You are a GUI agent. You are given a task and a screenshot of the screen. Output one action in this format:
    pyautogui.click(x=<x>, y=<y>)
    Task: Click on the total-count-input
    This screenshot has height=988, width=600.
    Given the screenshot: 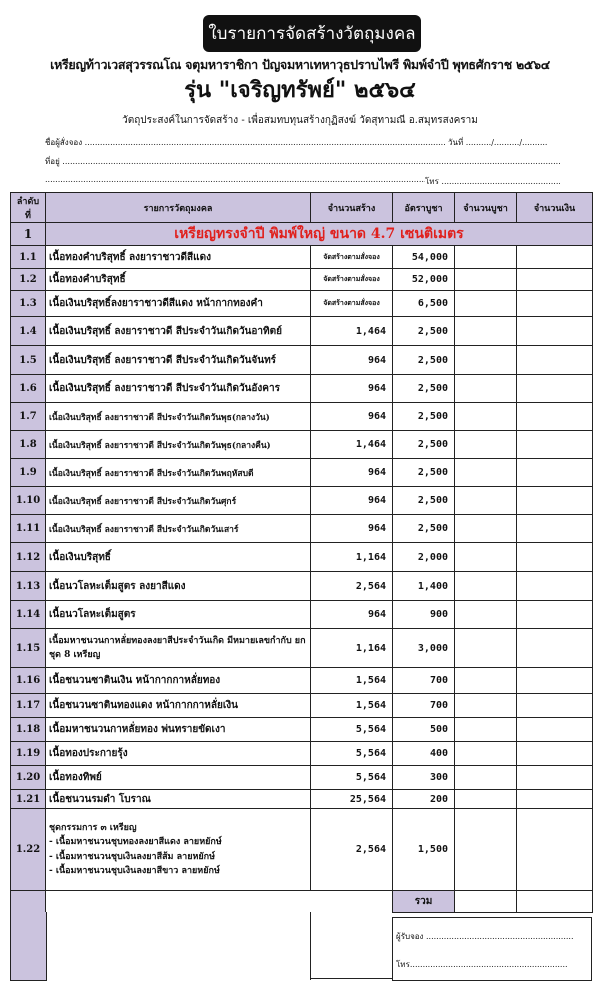 What is the action you would take?
    pyautogui.click(x=485, y=901)
    